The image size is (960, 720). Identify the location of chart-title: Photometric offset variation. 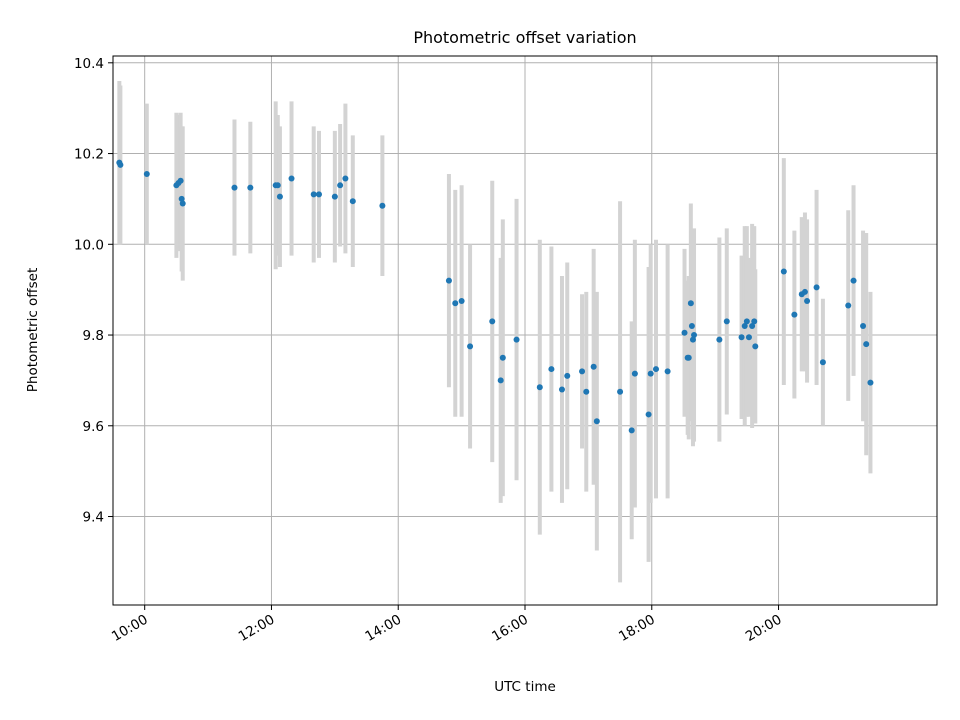
(524, 37).